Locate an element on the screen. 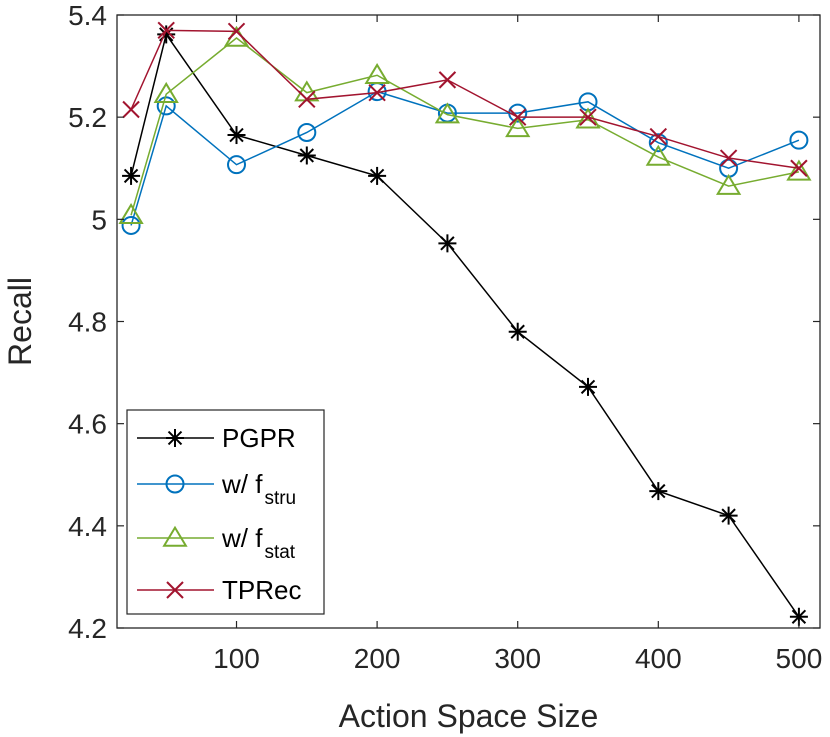  x-tick-label: 400 is located at coordinates (658, 658).